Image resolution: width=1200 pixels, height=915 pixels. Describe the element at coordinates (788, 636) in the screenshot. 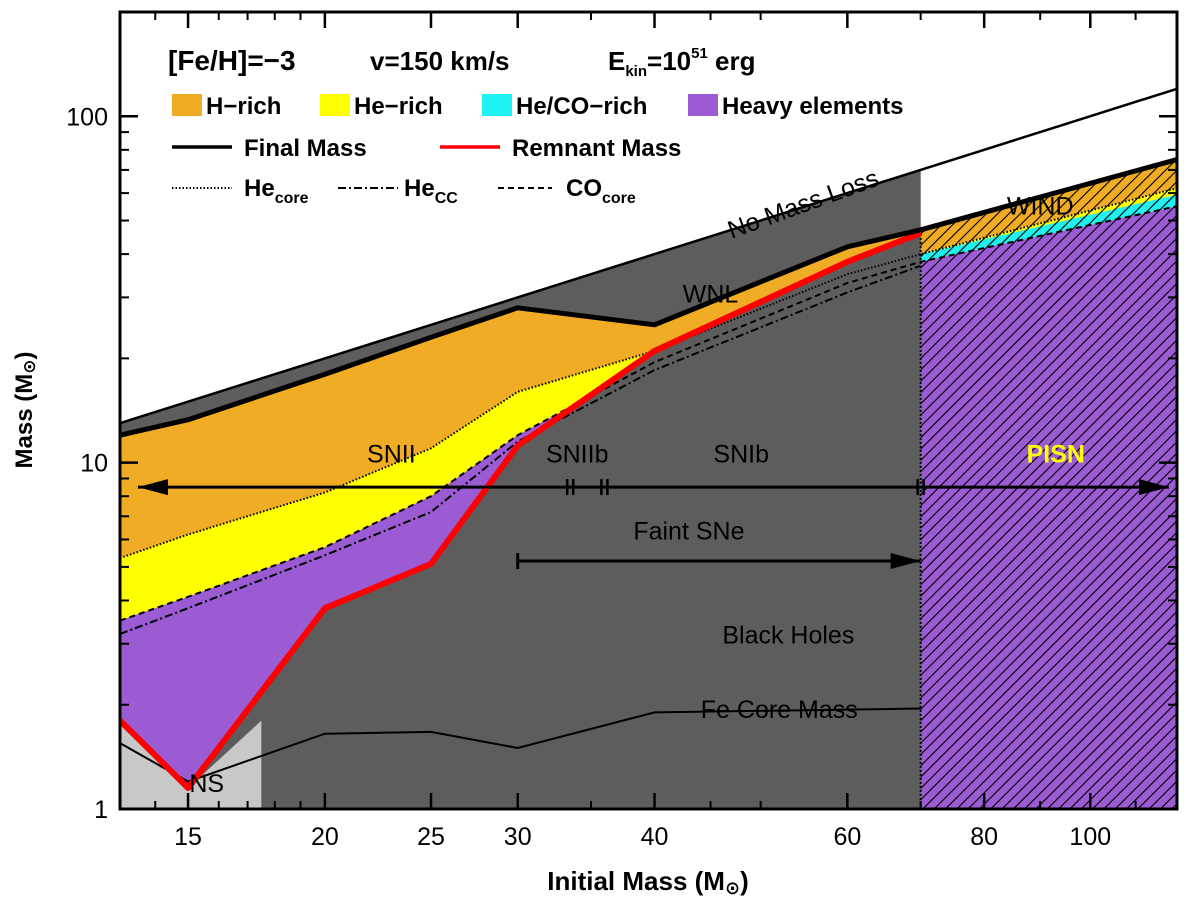

I see `annotation-black-holes: Black Holes` at that location.